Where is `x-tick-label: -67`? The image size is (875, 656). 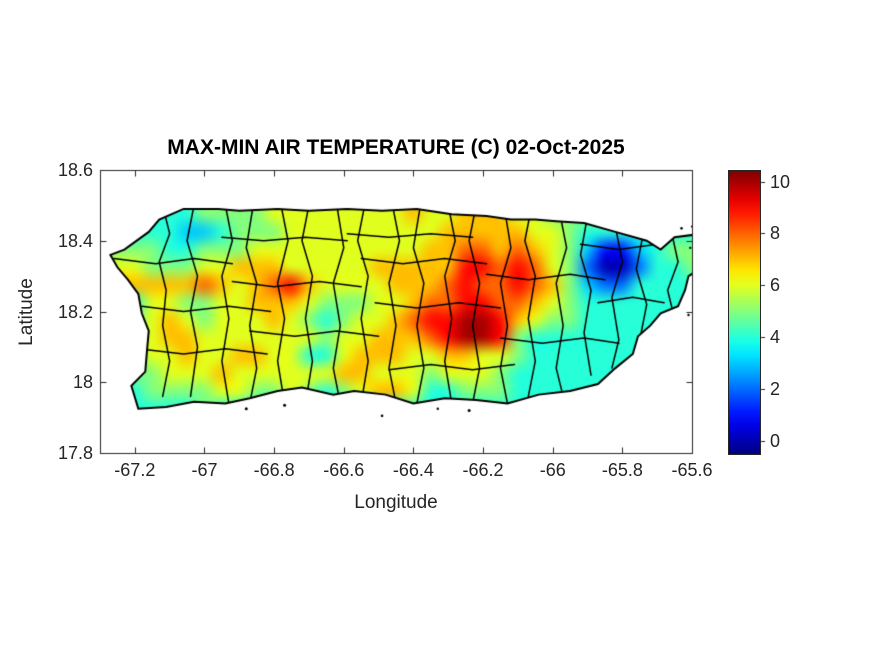 x-tick-label: -67 is located at coordinates (204, 470).